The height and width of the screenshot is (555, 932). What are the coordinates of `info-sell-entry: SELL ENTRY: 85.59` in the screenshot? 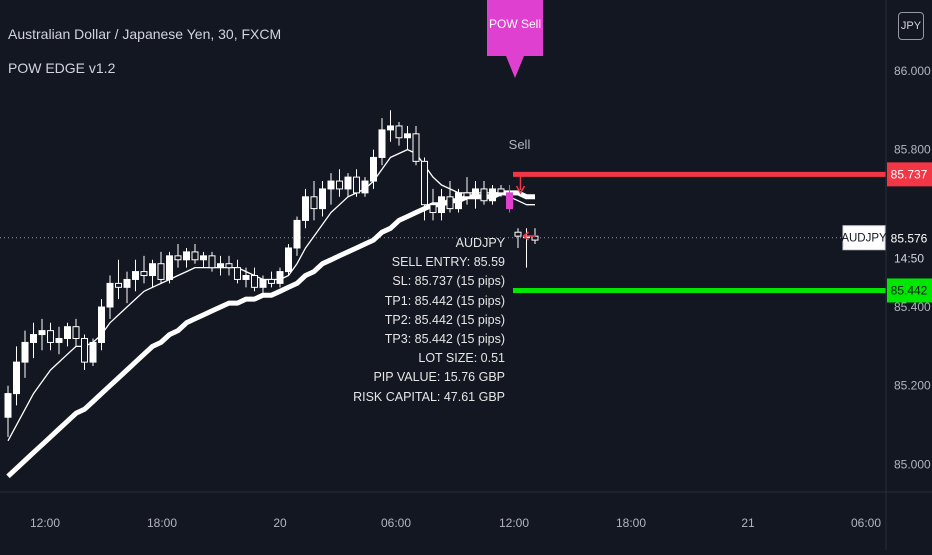 It's located at (448, 262).